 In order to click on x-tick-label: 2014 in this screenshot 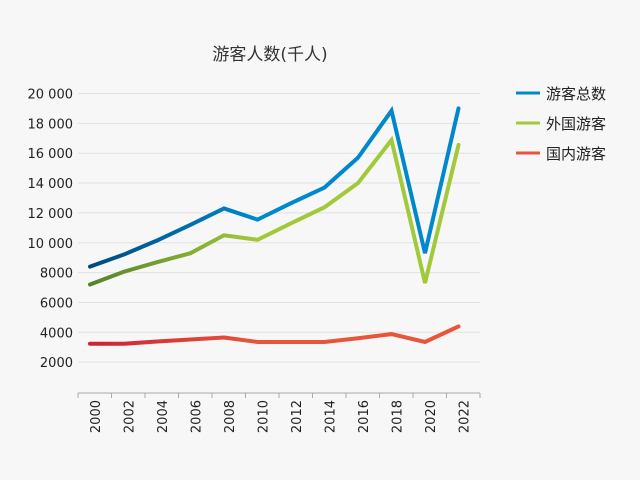, I will do `click(330, 416)`.